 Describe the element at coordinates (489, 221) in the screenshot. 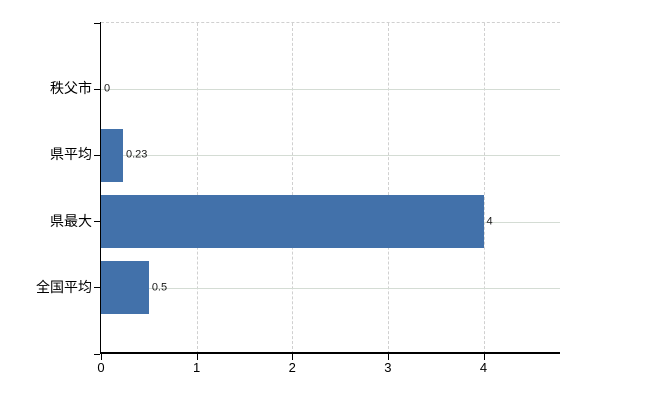

I see `bar-value-label: 4` at that location.